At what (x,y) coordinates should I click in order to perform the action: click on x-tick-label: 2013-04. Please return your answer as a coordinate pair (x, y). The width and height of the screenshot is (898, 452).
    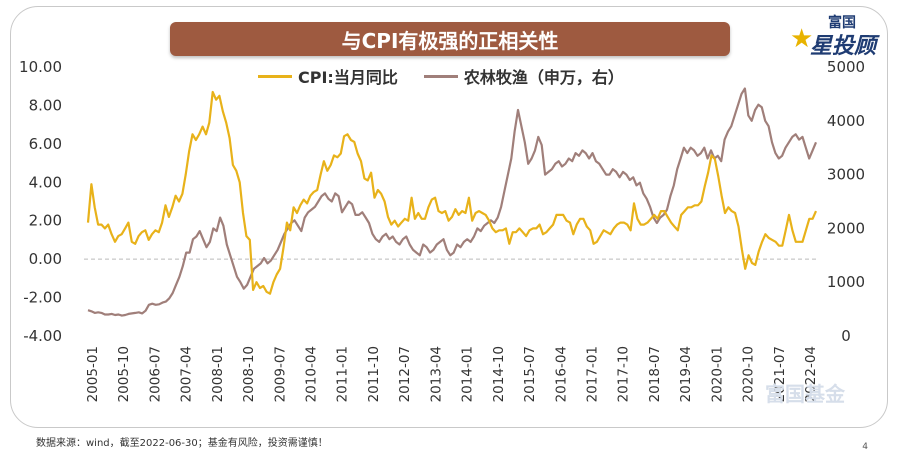
    Looking at the image, I should click on (436, 374).